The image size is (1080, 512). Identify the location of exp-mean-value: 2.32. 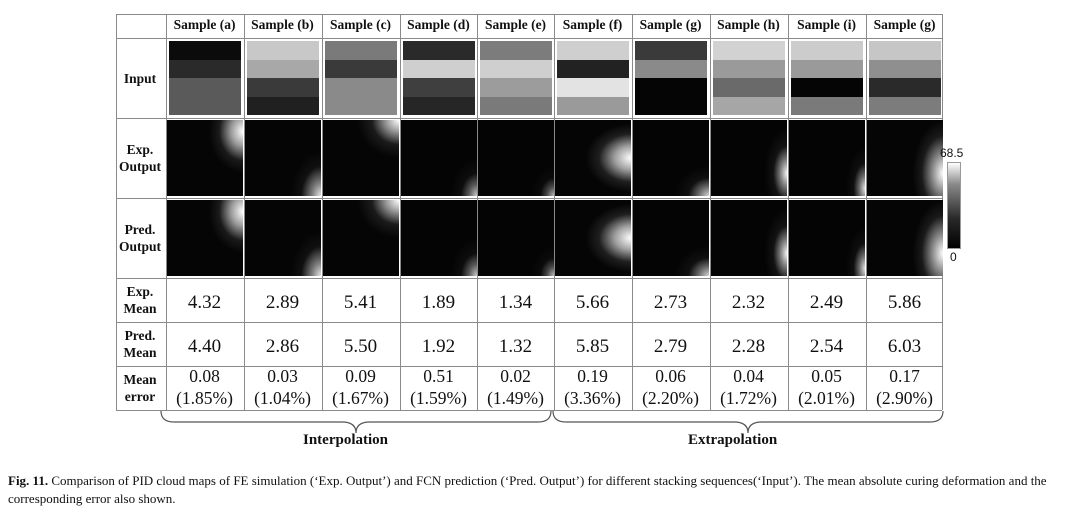
(748, 302).